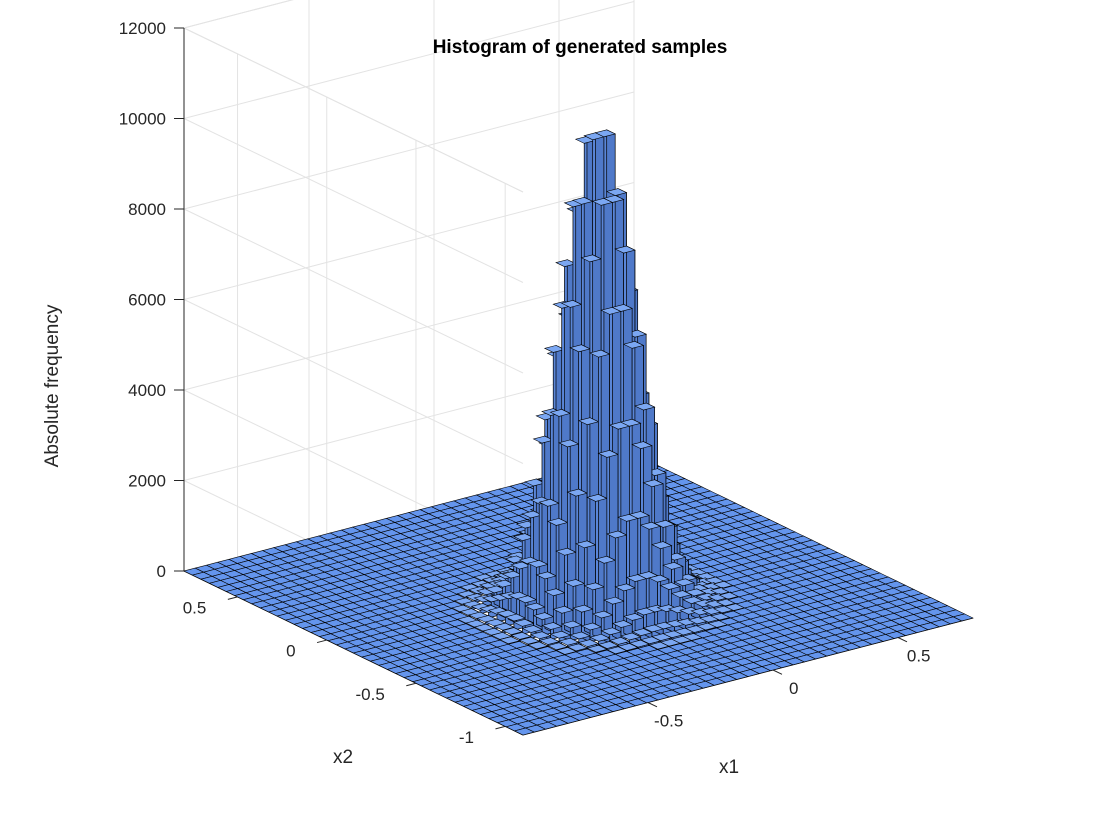  Describe the element at coordinates (147, 481) in the screenshot. I see `z-tick-label: 2000` at that location.